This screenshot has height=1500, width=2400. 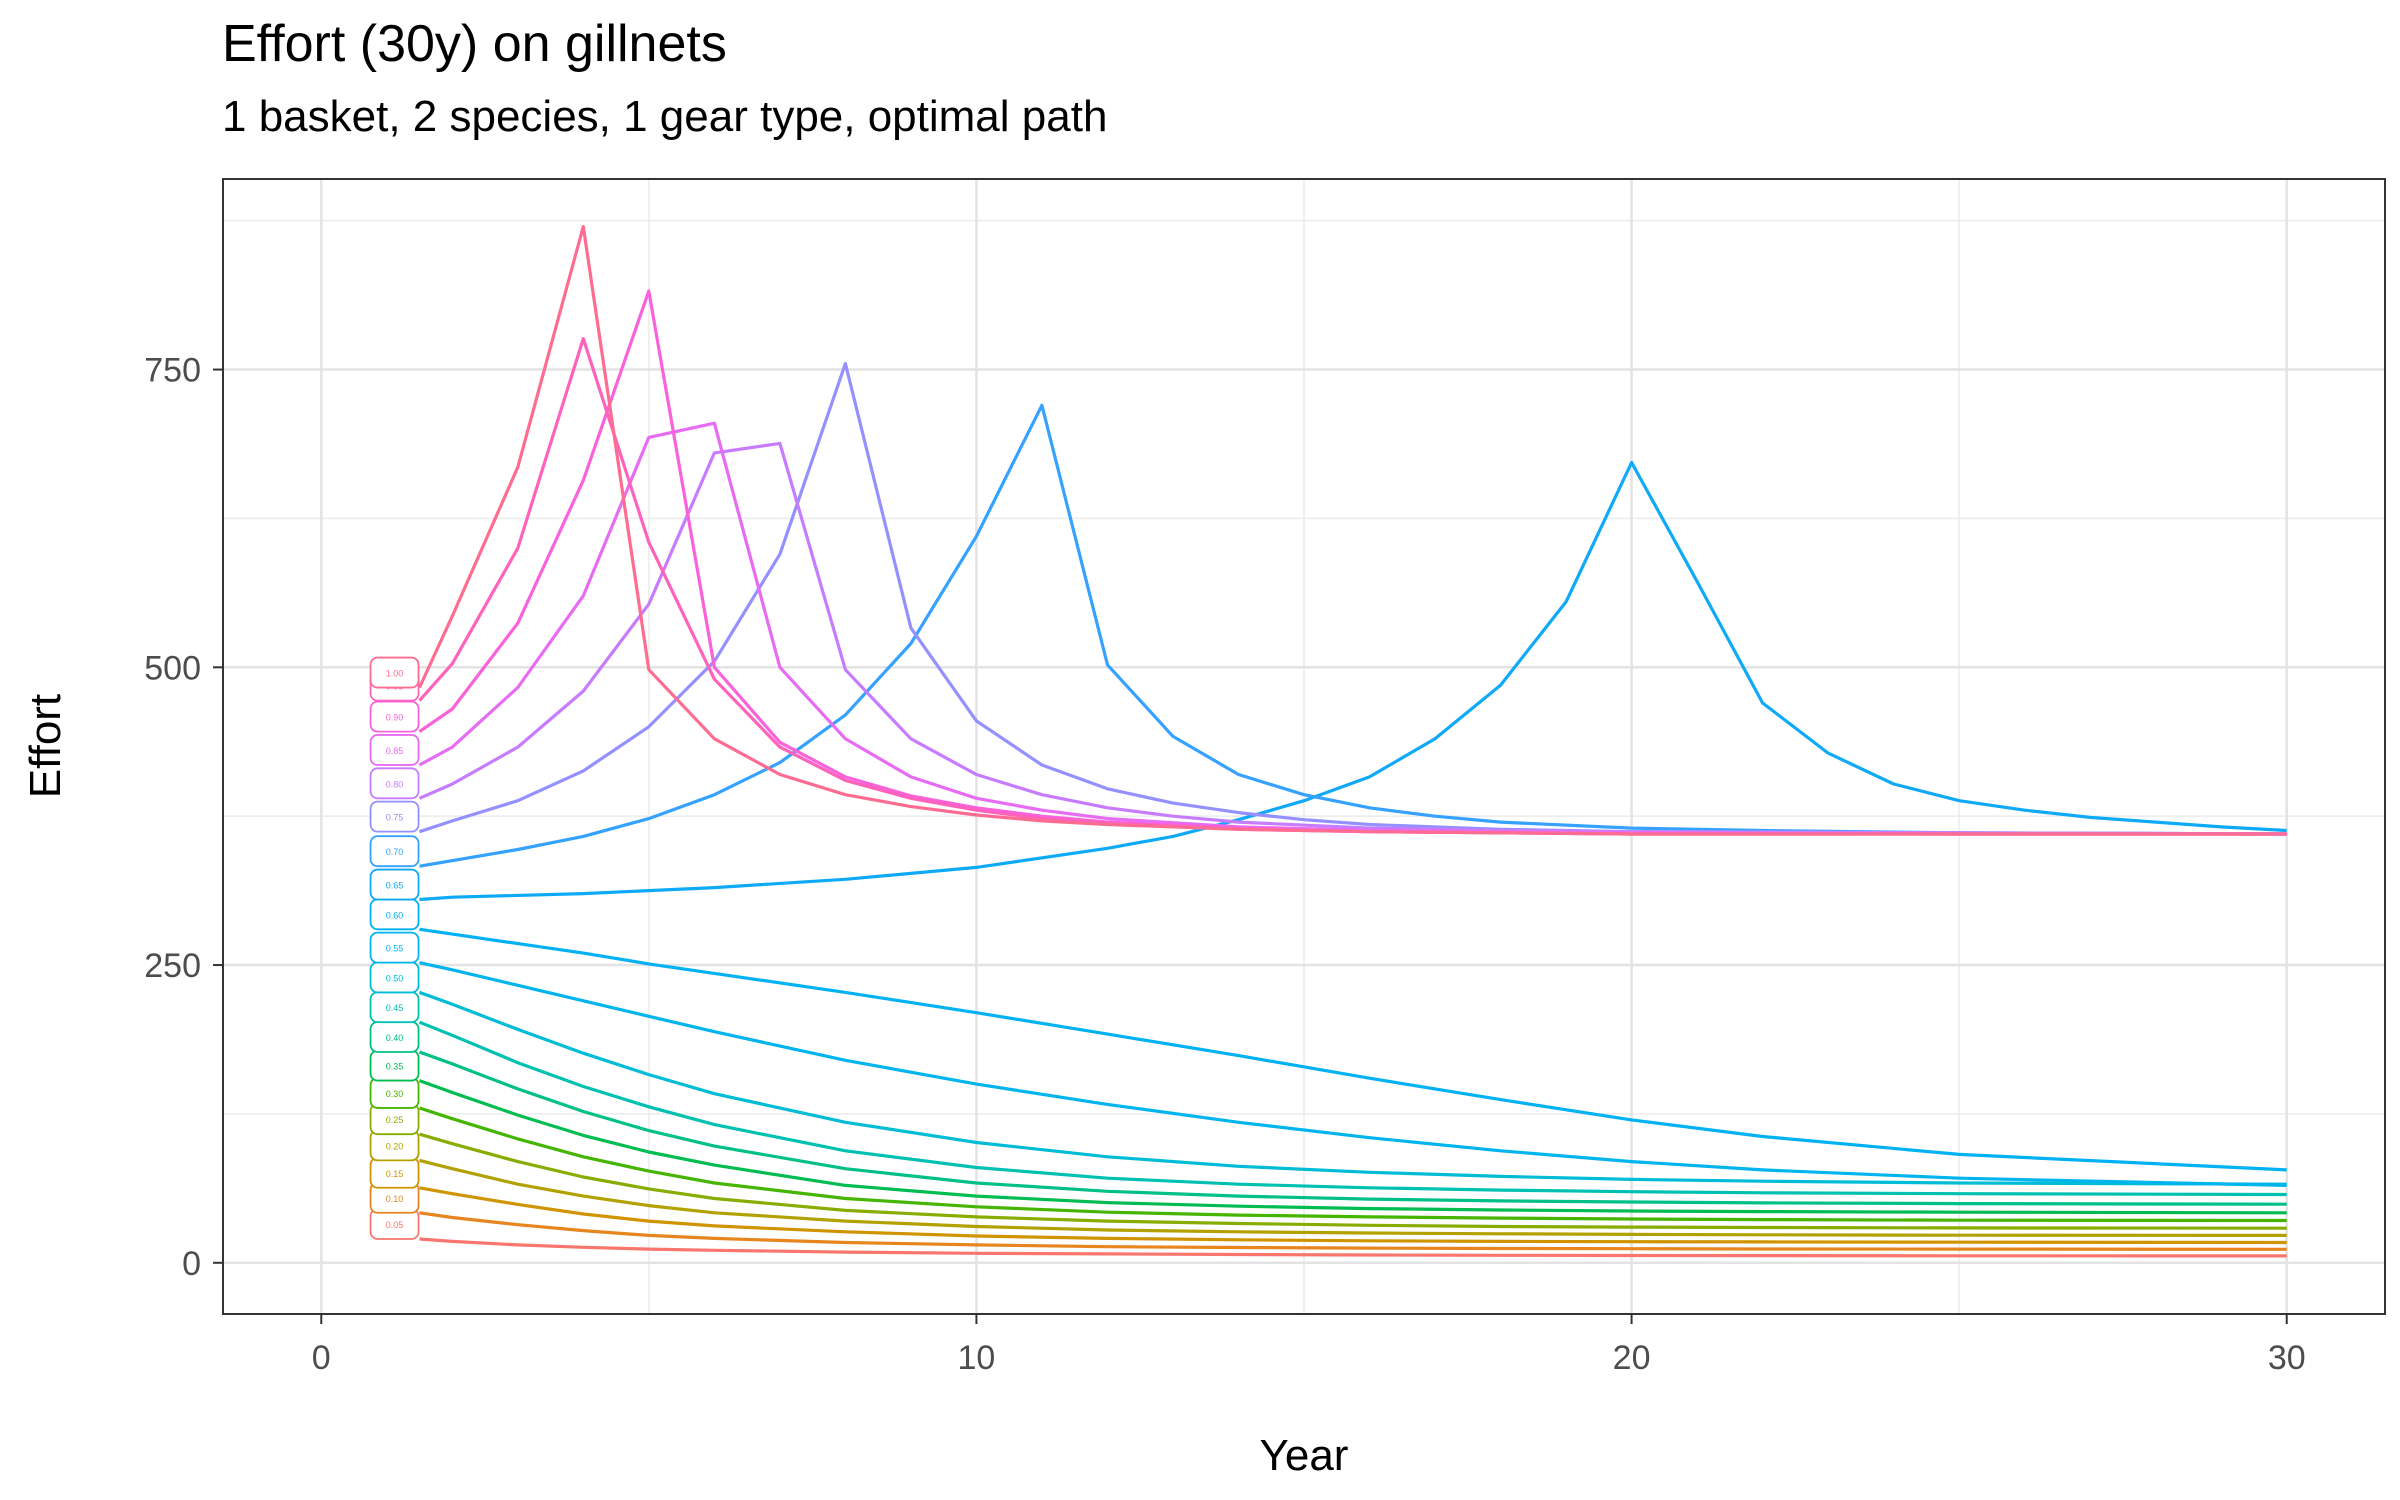 What do you see at coordinates (183, 817) in the screenshot?
I see `y-axis: 0 250 500 750` at bounding box center [183, 817].